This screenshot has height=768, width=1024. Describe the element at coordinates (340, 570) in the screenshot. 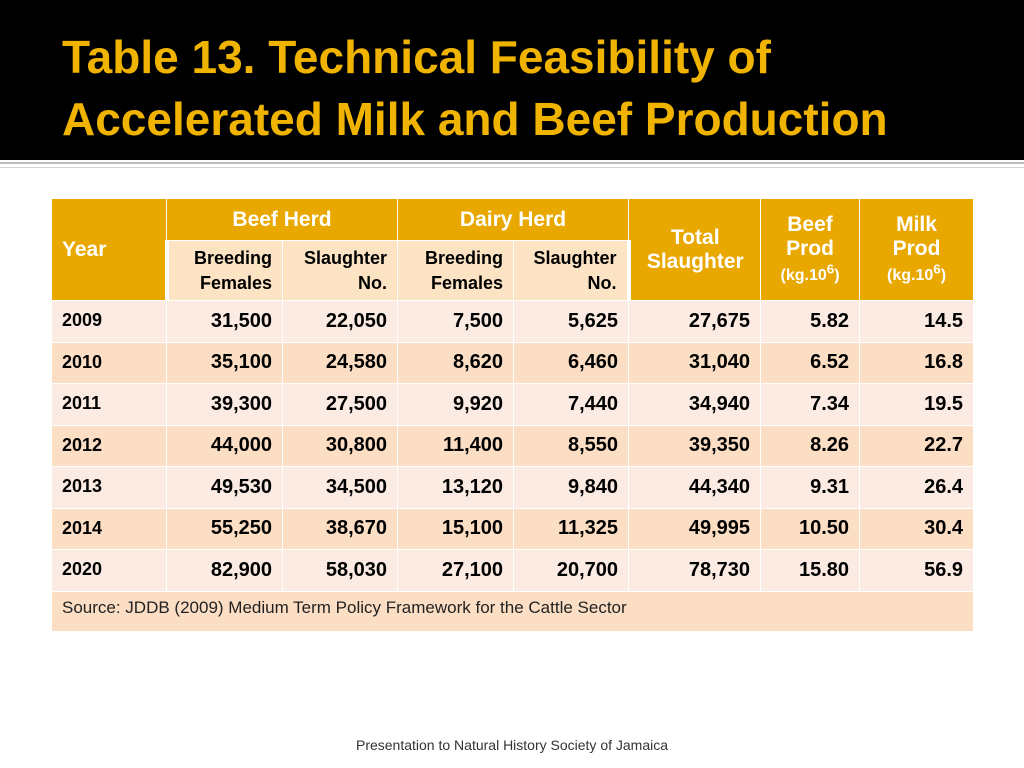

I see `cell-beef-slaughter: 58,030` at that location.